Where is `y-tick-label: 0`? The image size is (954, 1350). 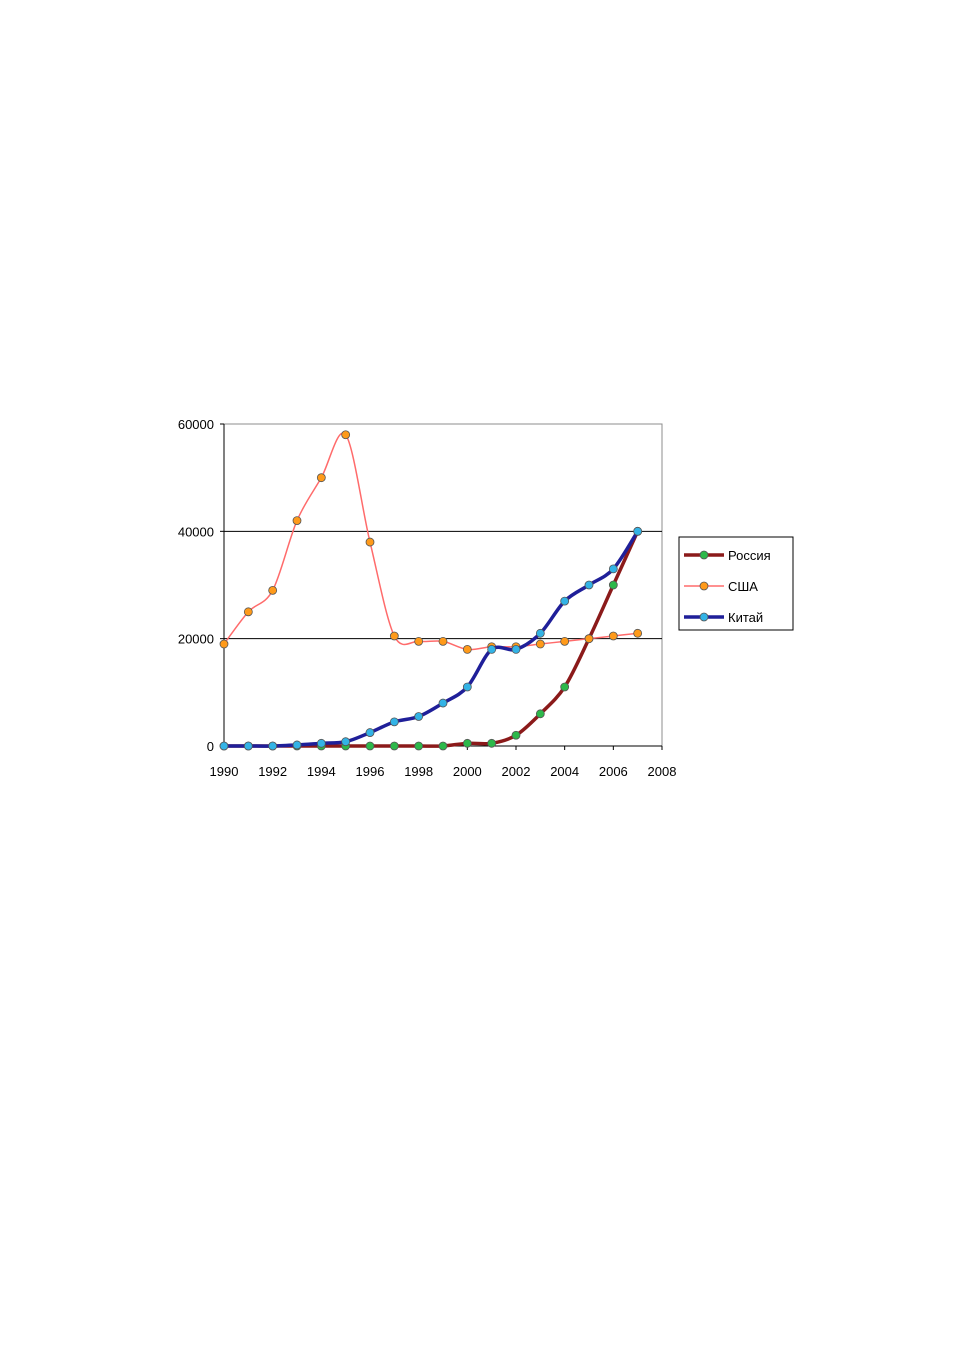 y-tick-label: 0 is located at coordinates (210, 746).